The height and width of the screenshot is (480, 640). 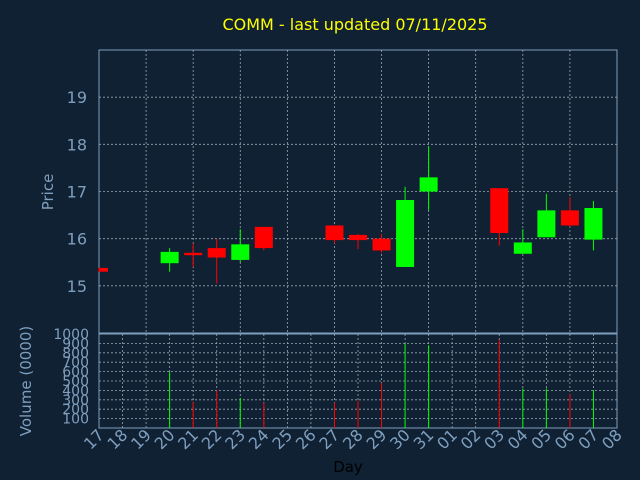 What do you see at coordinates (612, 439) in the screenshot?
I see `x-tick-label: 08` at bounding box center [612, 439].